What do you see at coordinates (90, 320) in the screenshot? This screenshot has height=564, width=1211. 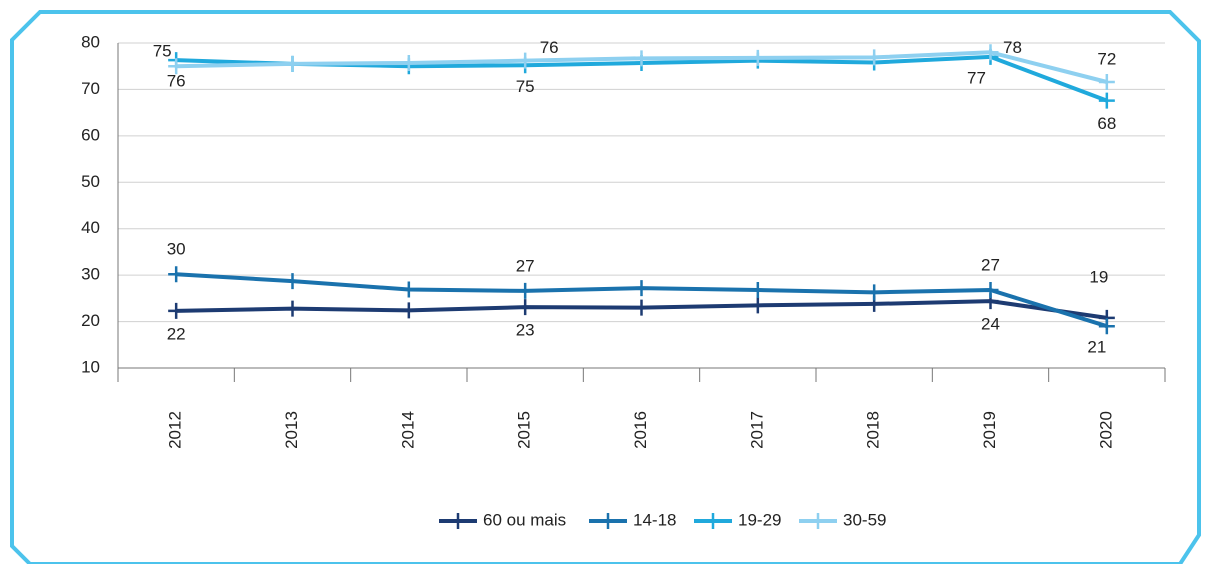 I see `y-tick-label: 20` at bounding box center [90, 320].